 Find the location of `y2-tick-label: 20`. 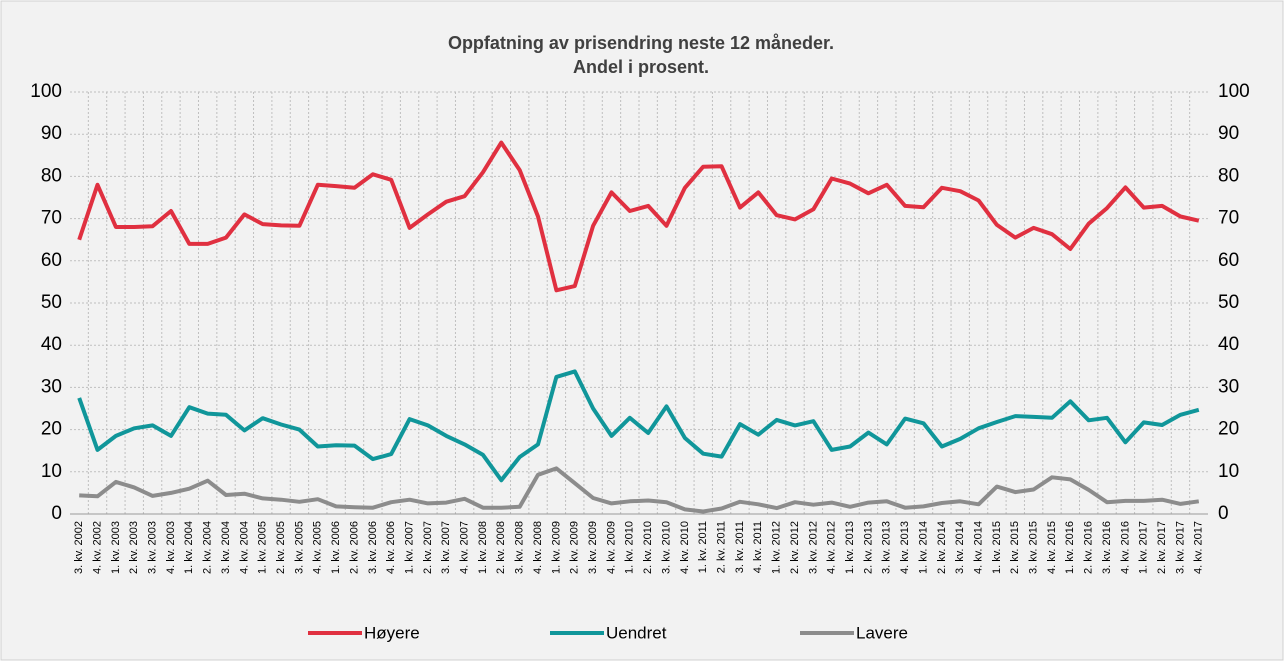

y2-tick-label: 20 is located at coordinates (1228, 429).